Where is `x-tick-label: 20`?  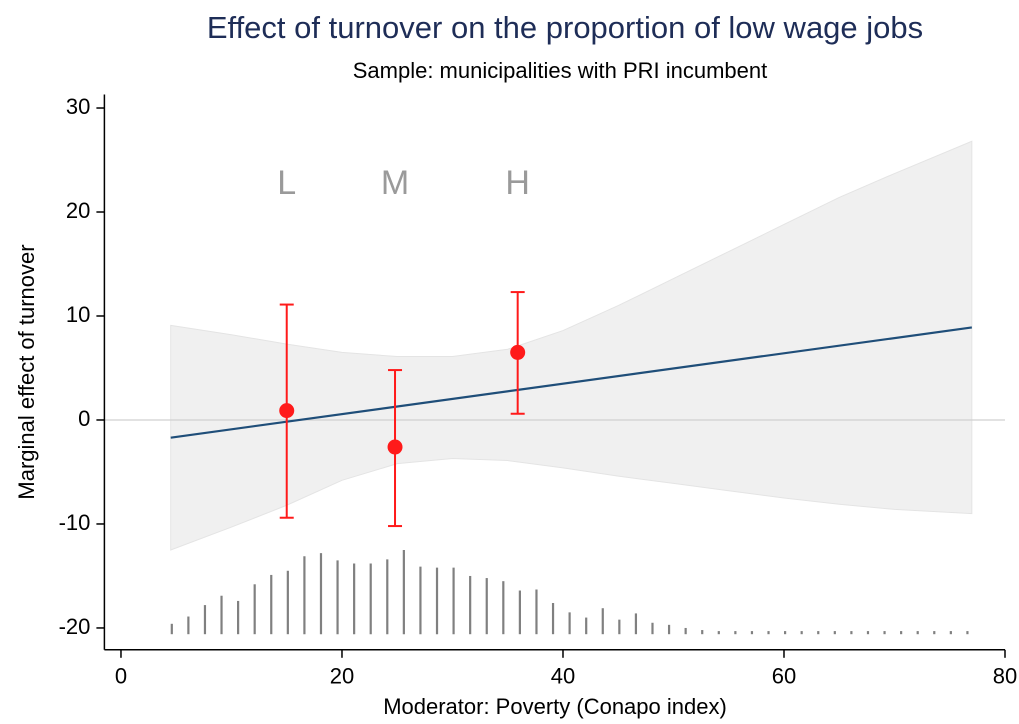 x-tick-label: 20 is located at coordinates (342, 676).